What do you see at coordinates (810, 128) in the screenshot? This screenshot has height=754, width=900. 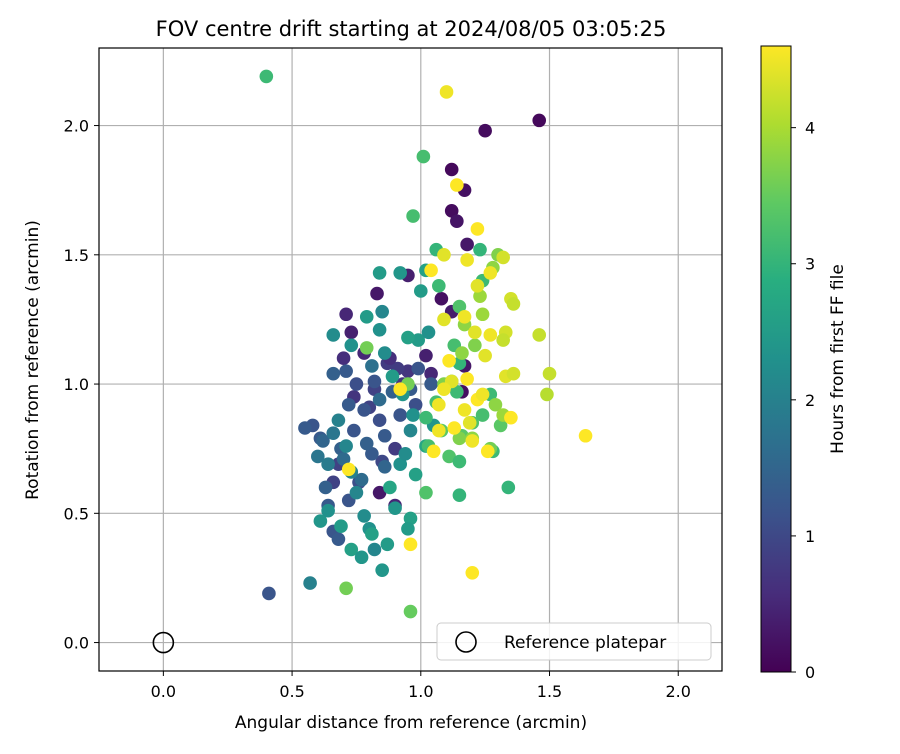 I see `colorbar-tick-label: 4` at bounding box center [810, 128].